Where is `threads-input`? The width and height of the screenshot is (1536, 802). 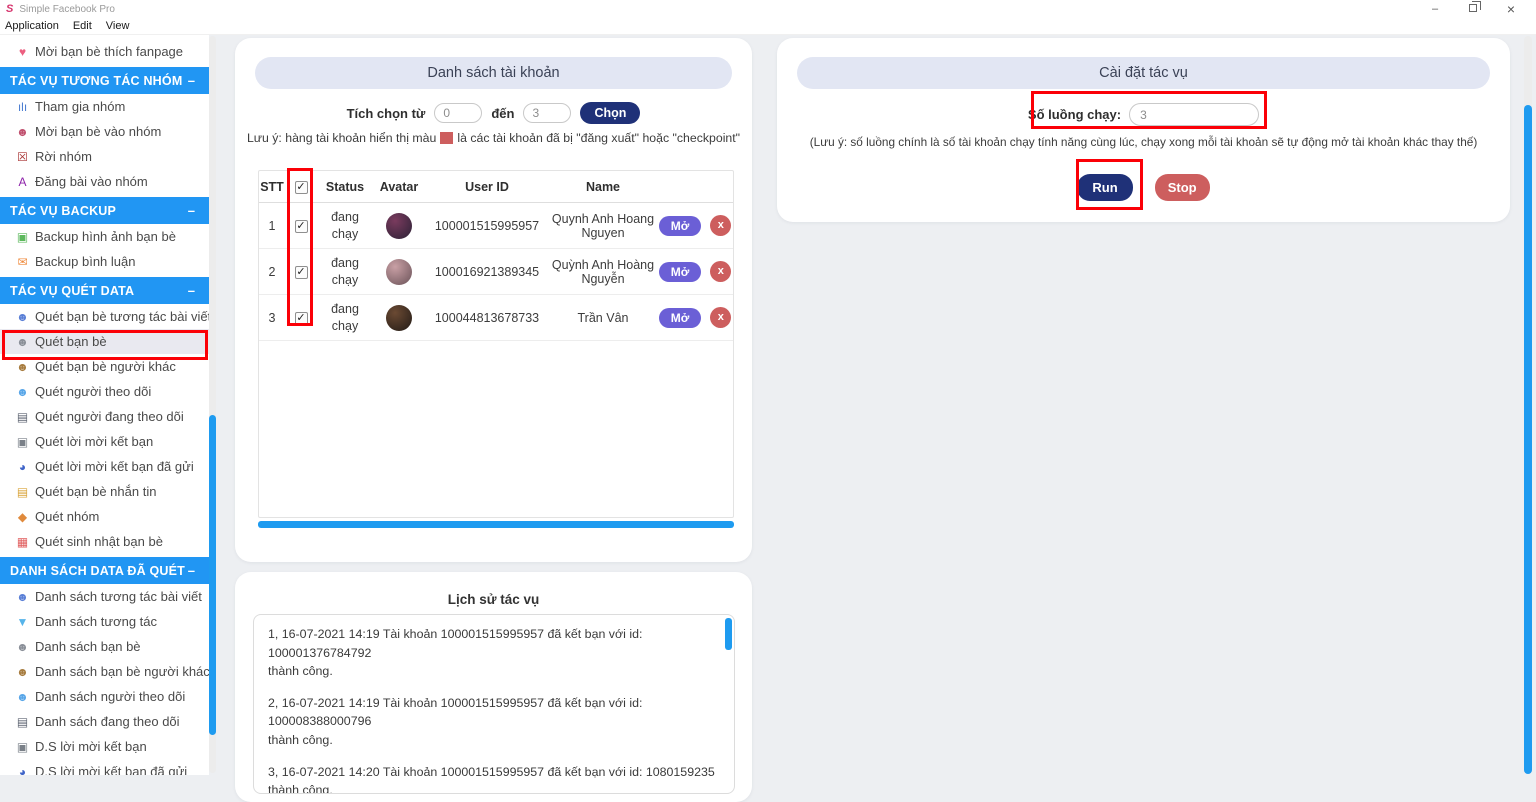 threads-input is located at coordinates (1194, 114).